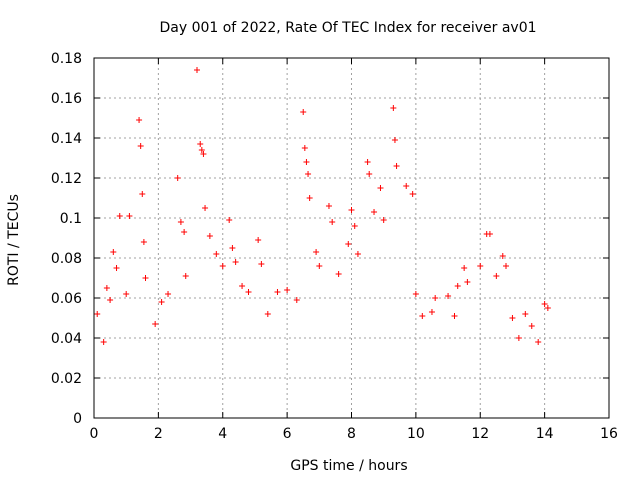 This screenshot has height=480, width=640. What do you see at coordinates (222, 434) in the screenshot?
I see `x-tick-label: 4` at bounding box center [222, 434].